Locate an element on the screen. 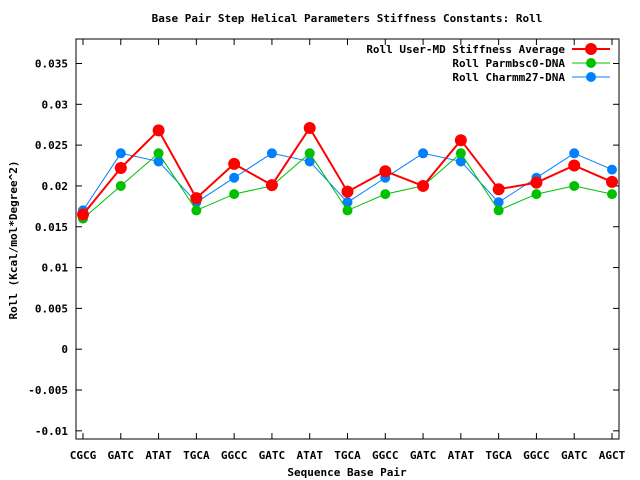 The height and width of the screenshot is (480, 640). y-tick-label: 0.01 is located at coordinates (55, 268).